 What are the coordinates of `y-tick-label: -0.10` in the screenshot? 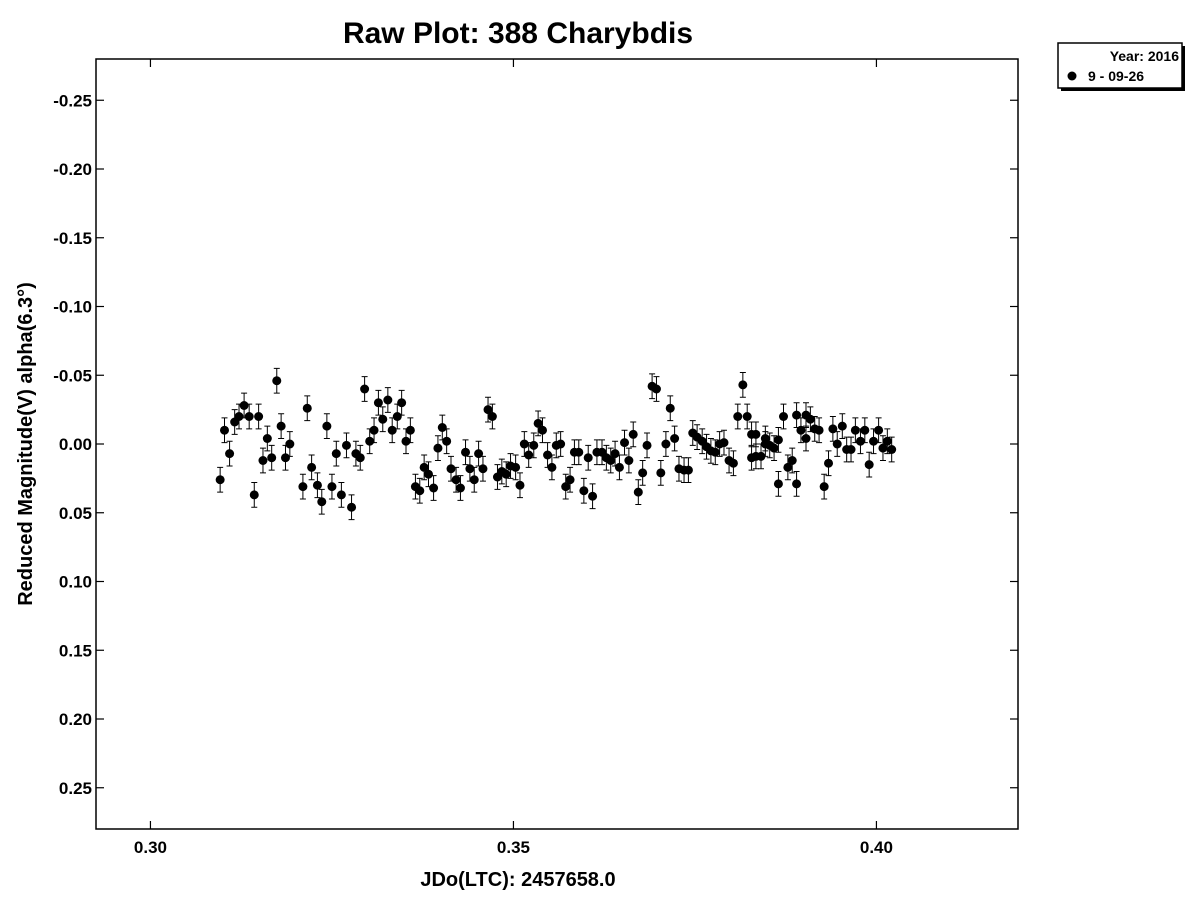 It's located at (72, 307).